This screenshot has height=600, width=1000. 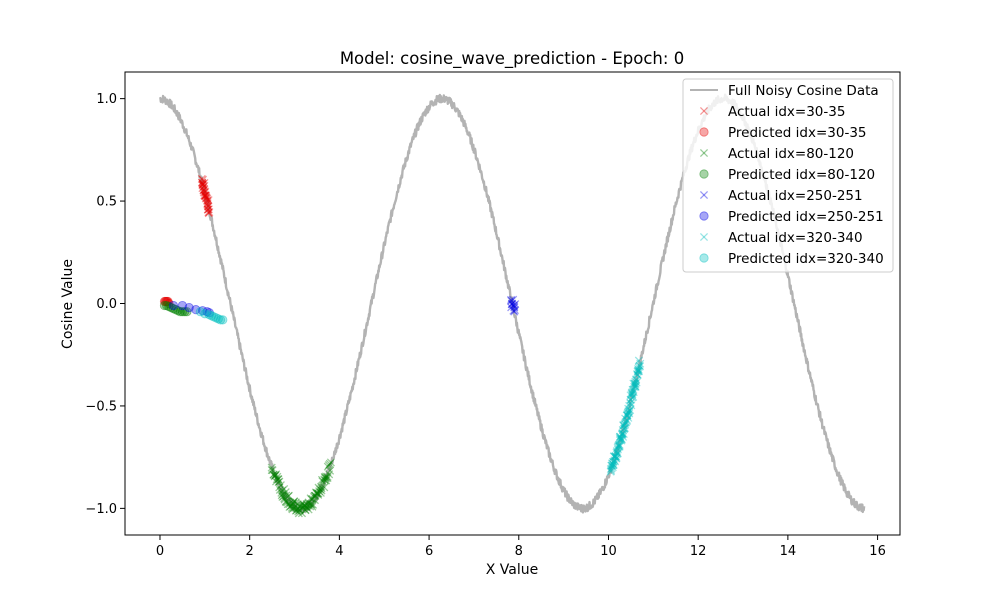 I want to click on legend-label: Actual idx=80-120, so click(x=791, y=154).